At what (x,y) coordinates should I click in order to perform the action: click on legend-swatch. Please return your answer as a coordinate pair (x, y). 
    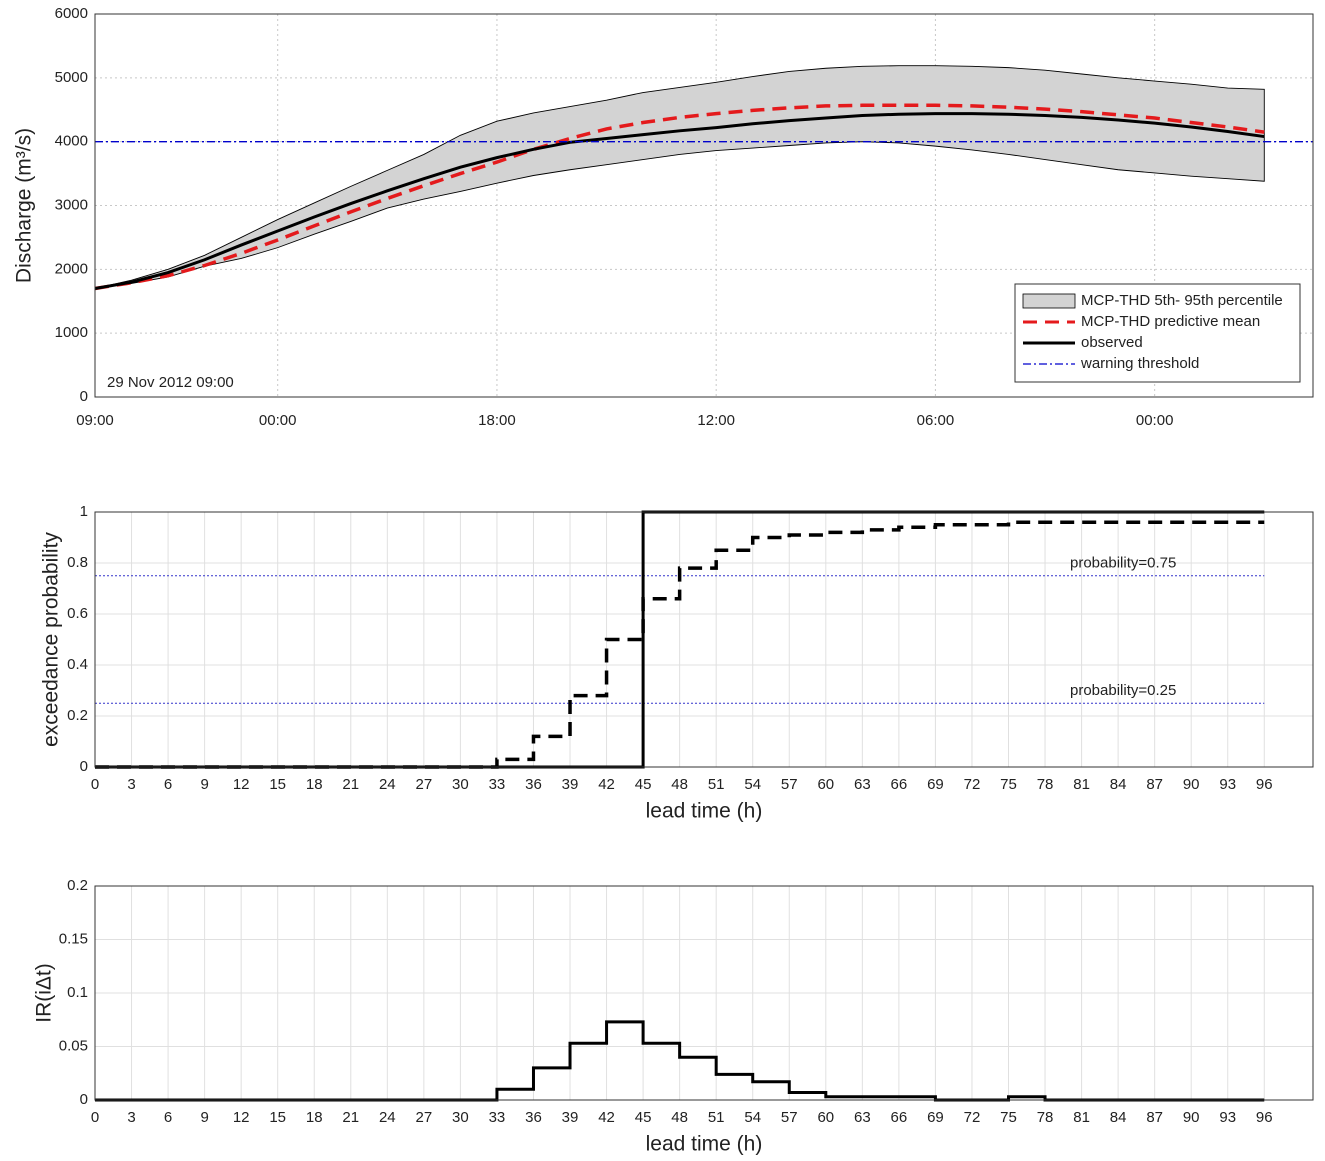
    Looking at the image, I should click on (1049, 301).